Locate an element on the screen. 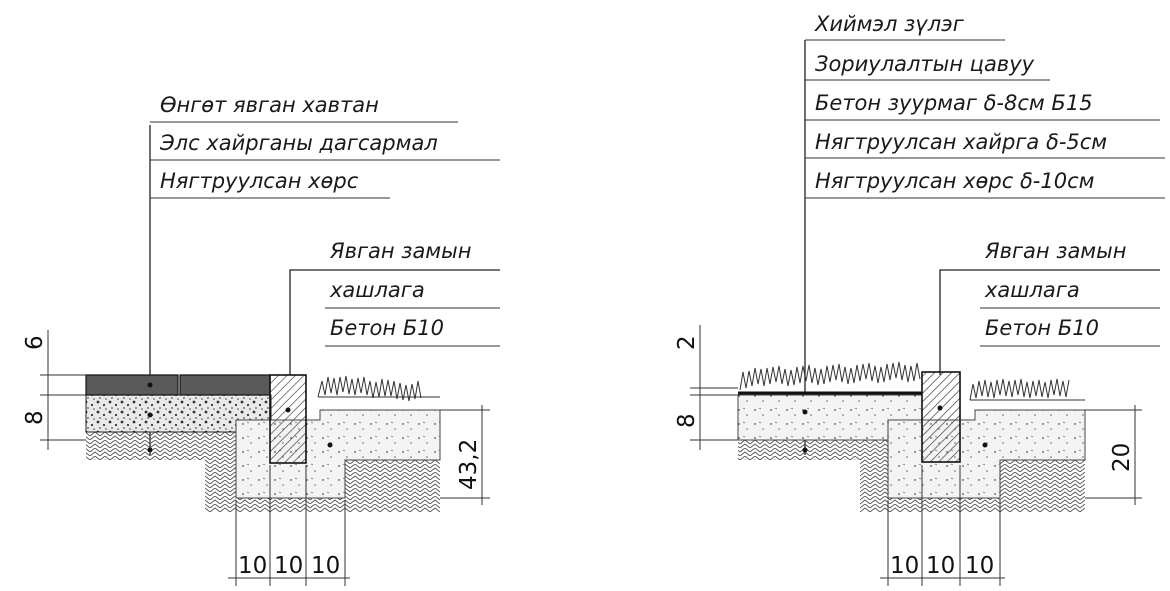 The image size is (1170, 591). right-dim-h-10-3: 10 is located at coordinates (979, 566).